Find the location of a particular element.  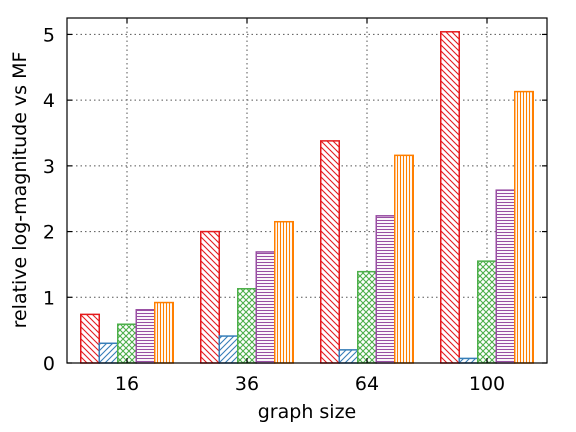

y-tick-label: 2 is located at coordinates (49, 233).